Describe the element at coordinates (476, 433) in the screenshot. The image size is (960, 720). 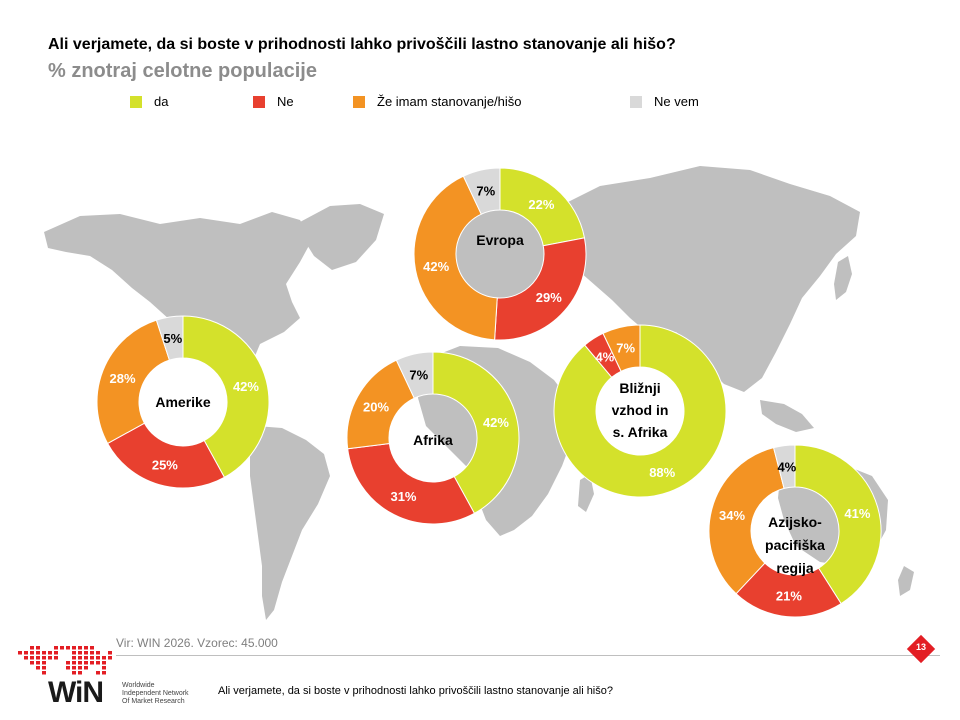
I see `slice-afrika-da` at that location.